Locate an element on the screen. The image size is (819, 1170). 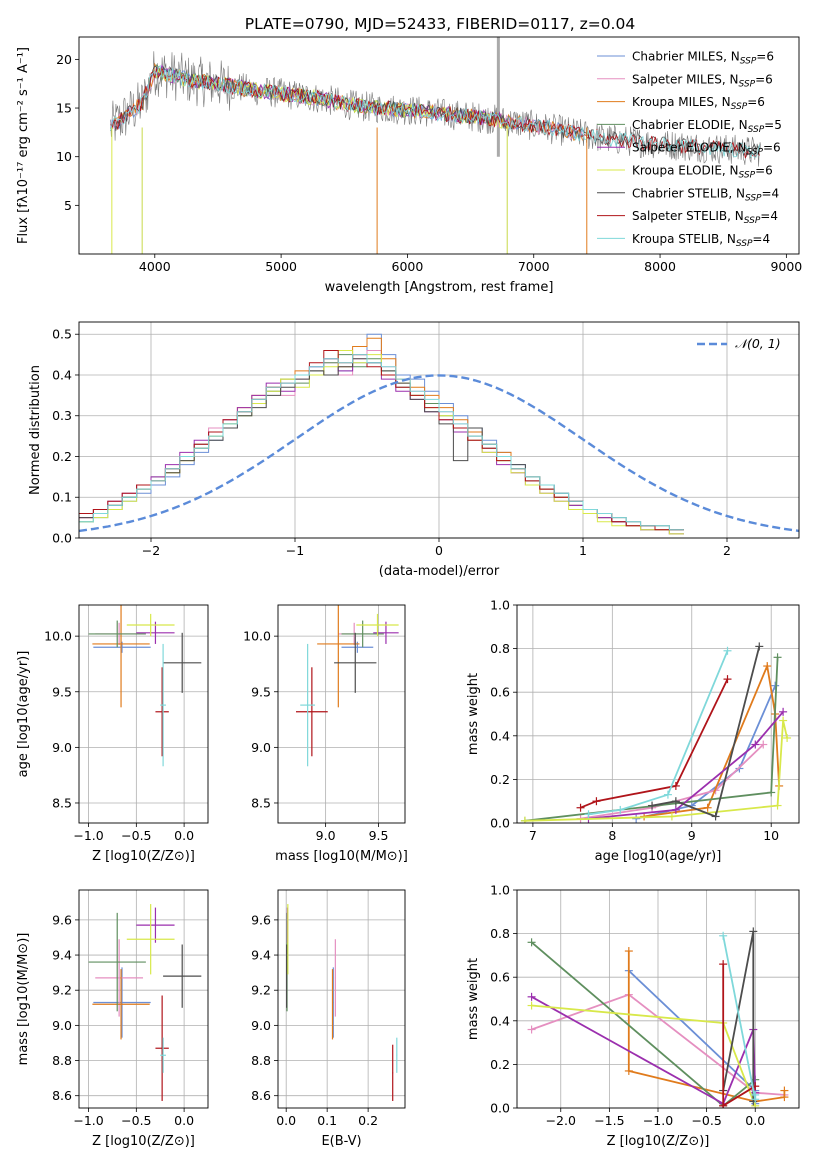
x-tick-label: 7000 is located at coordinates (534, 266).